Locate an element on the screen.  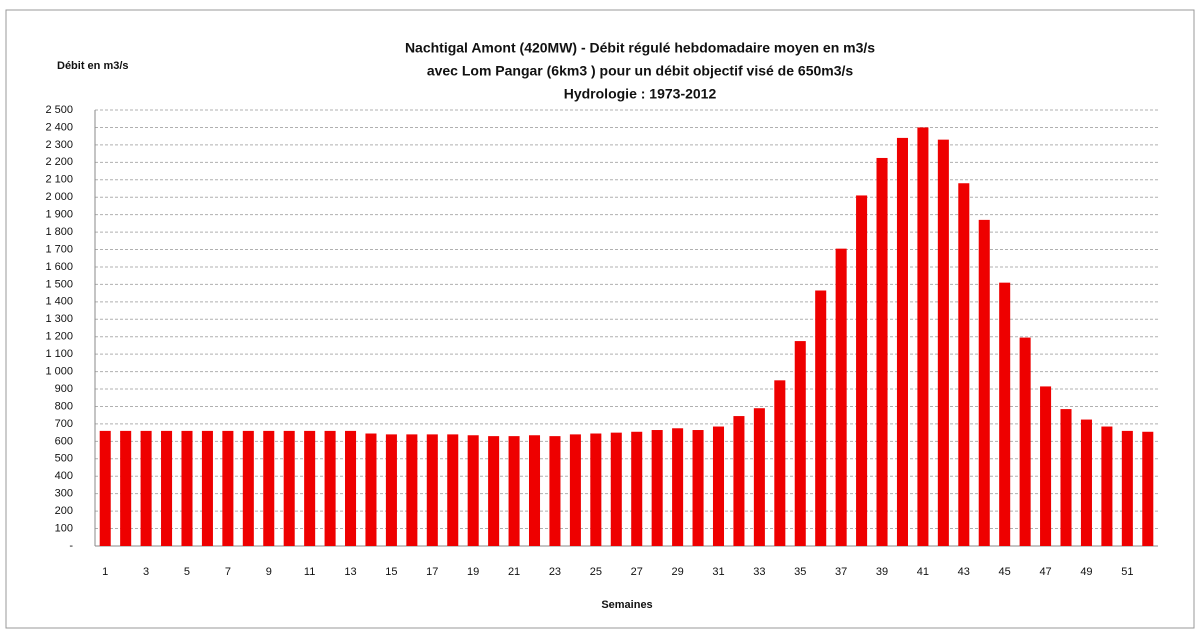
y-tick-label: 2 300 is located at coordinates (59, 145).